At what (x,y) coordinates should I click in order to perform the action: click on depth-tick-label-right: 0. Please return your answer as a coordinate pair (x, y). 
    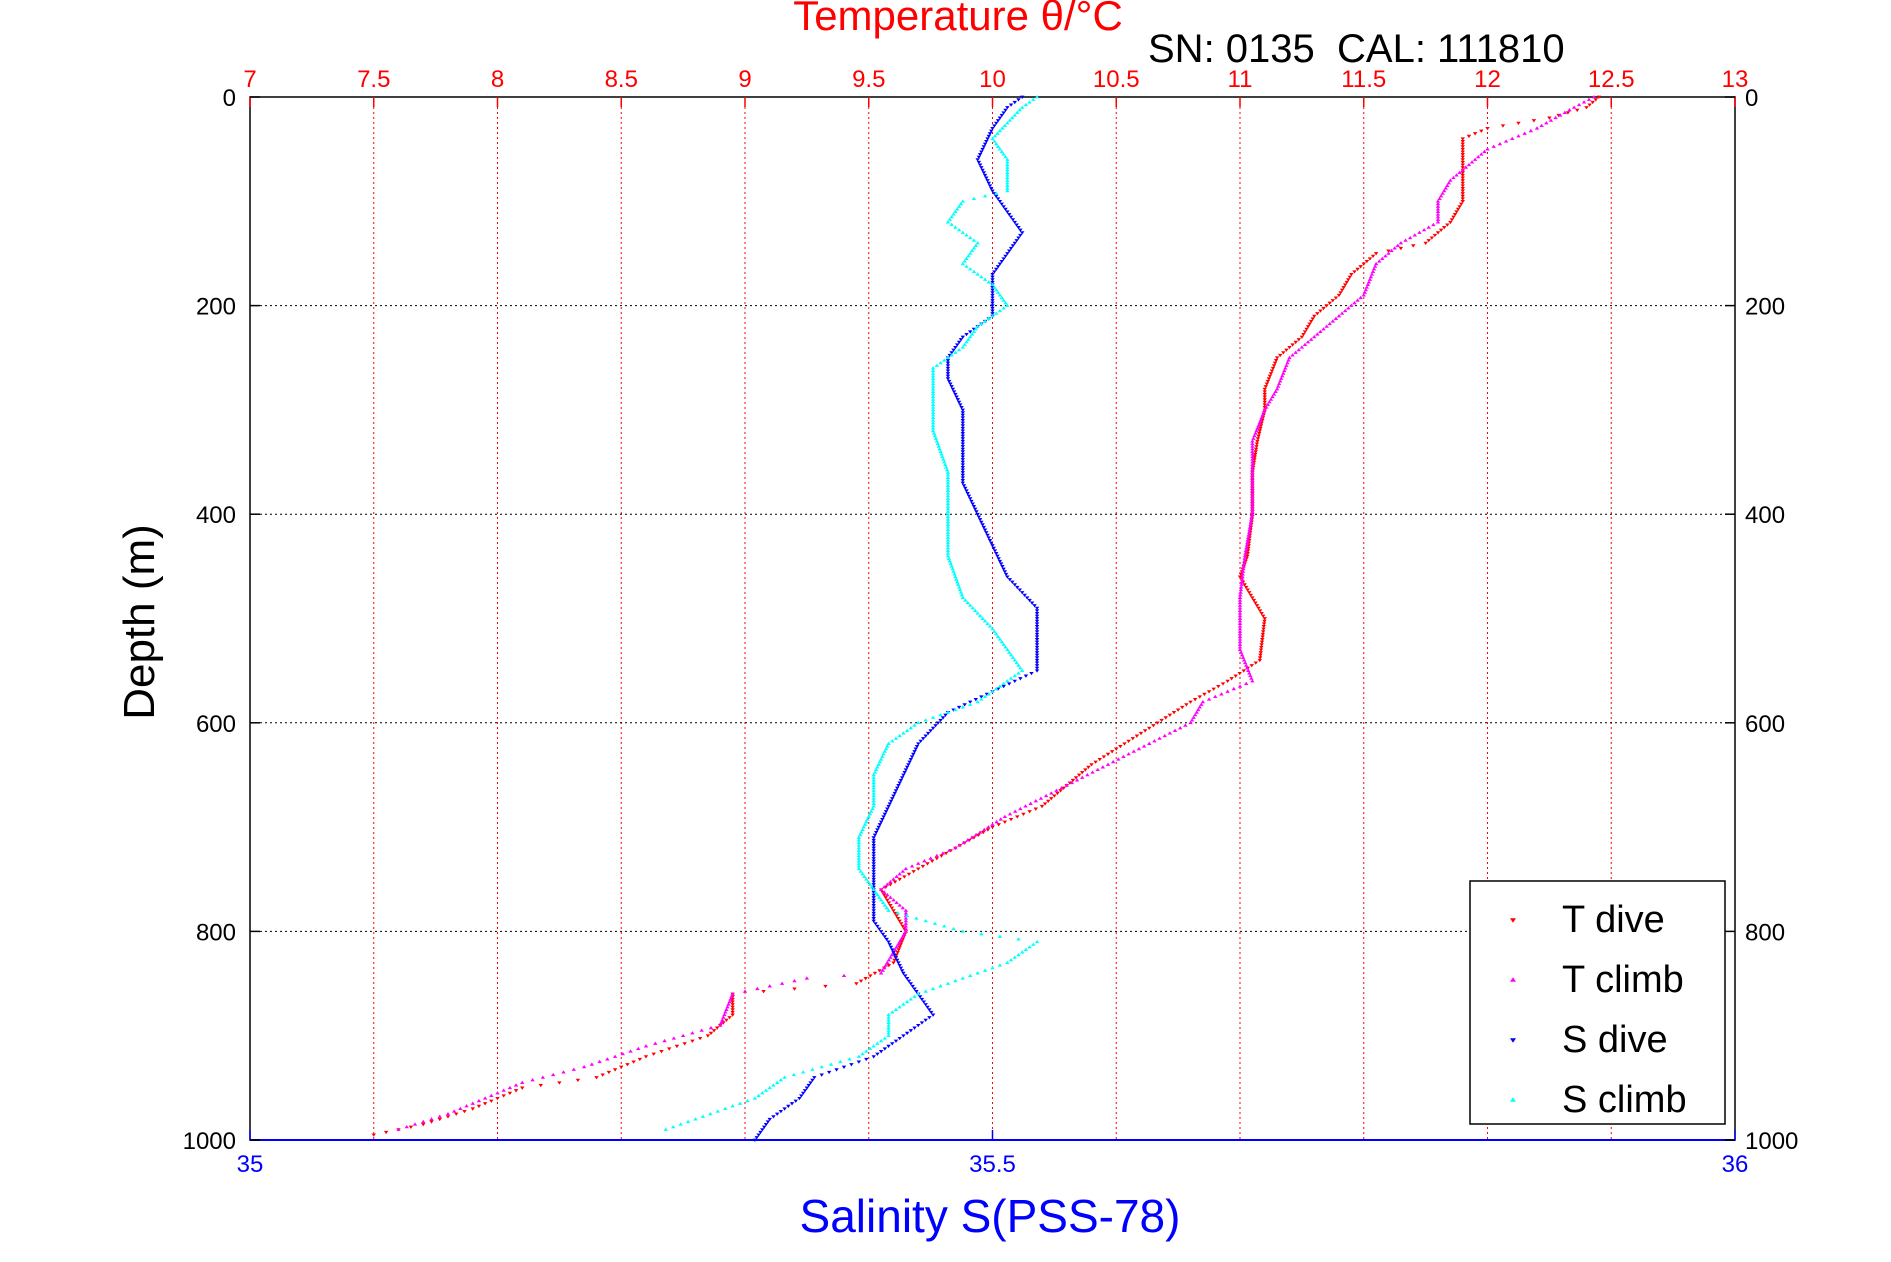
    Looking at the image, I should click on (1751, 98).